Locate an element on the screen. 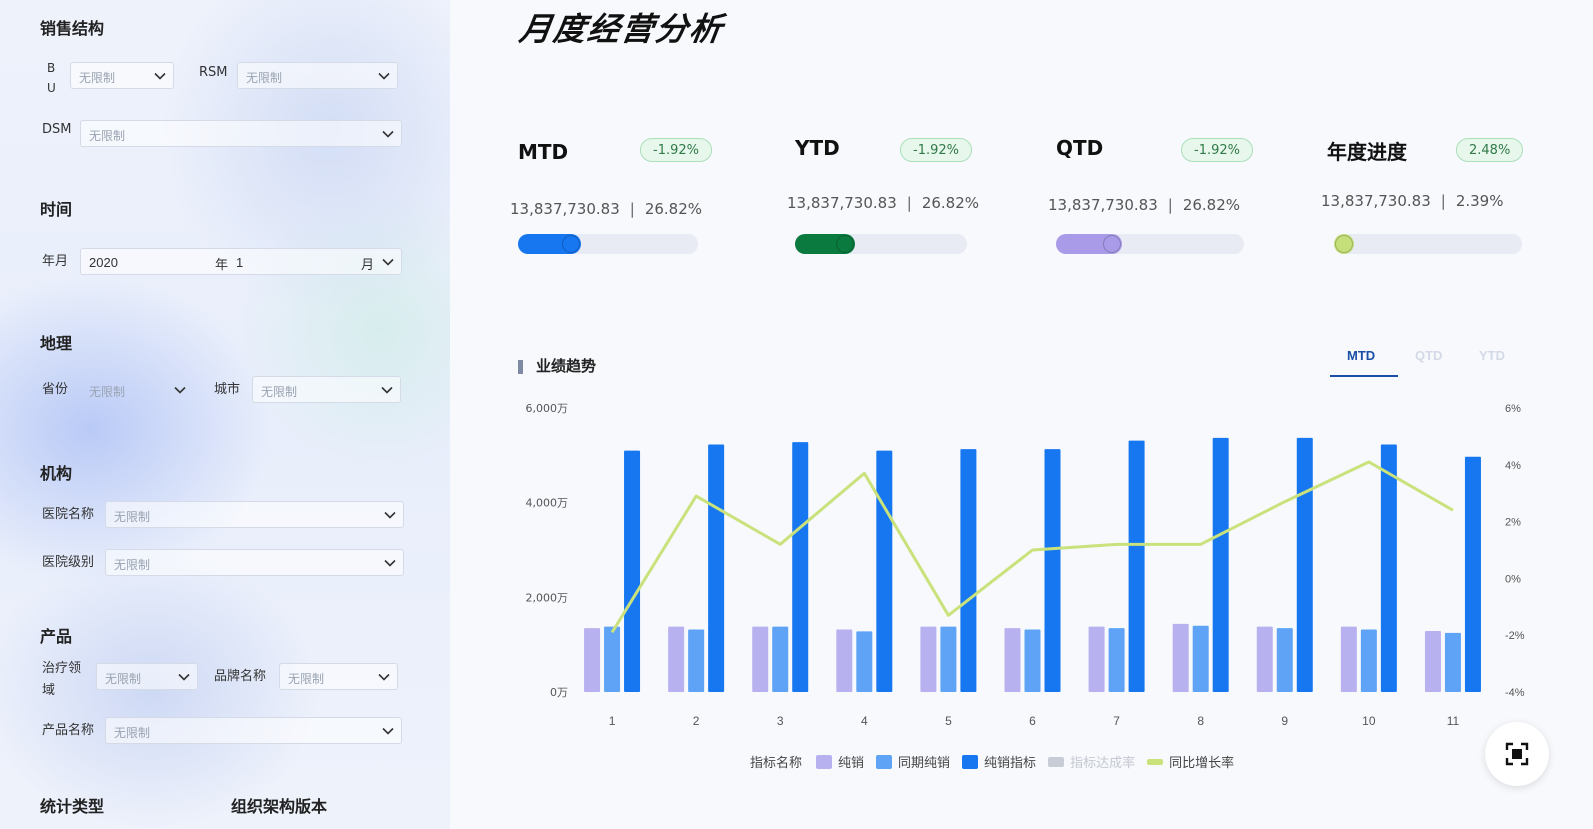 Image resolution: width=1593 pixels, height=829 pixels. legend-item-net-sales: 纯销 is located at coordinates (840, 761).